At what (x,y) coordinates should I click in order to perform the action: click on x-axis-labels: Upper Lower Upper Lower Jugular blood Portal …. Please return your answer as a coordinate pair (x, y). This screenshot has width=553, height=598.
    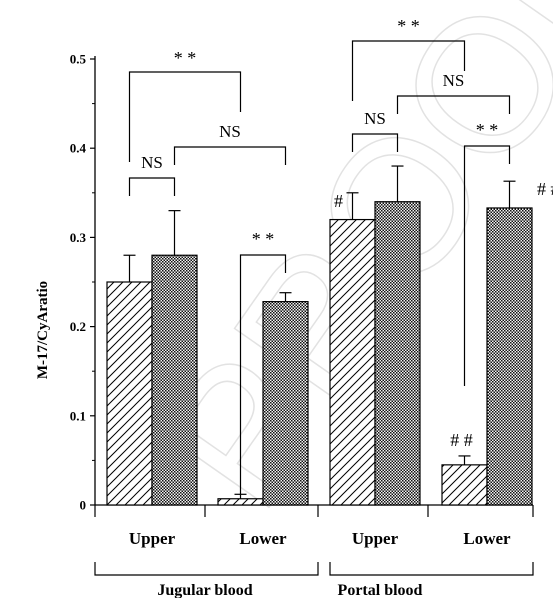
    Looking at the image, I should click on (314, 551).